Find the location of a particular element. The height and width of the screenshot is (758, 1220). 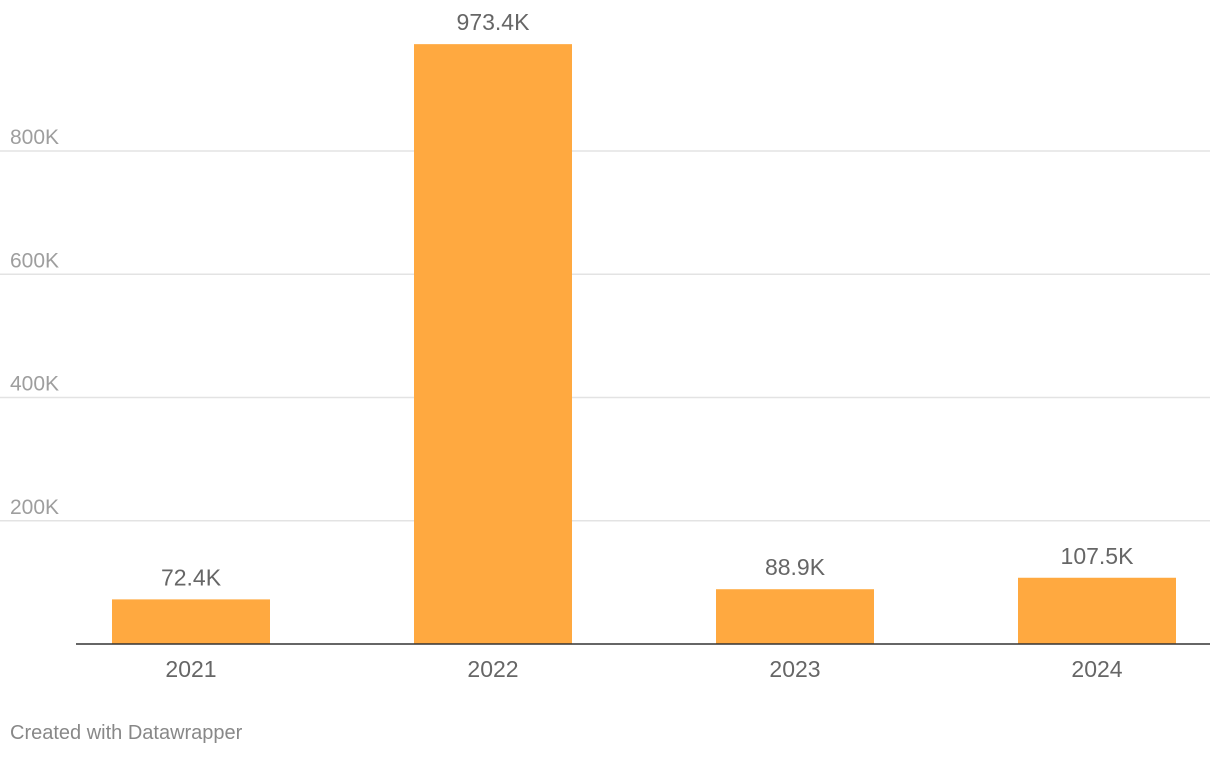

value-label-2024: 107.5K is located at coordinates (1098, 556).